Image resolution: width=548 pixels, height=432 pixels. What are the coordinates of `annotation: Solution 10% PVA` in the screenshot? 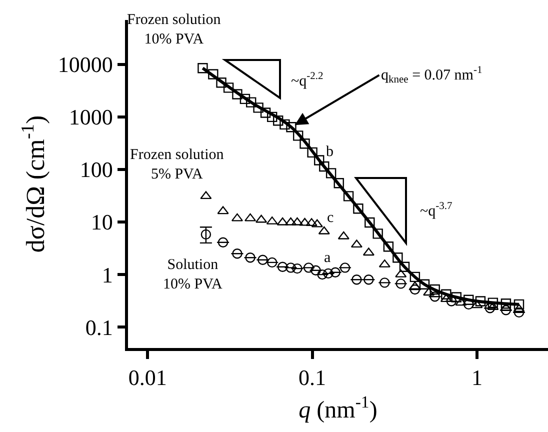 It's located at (192, 274).